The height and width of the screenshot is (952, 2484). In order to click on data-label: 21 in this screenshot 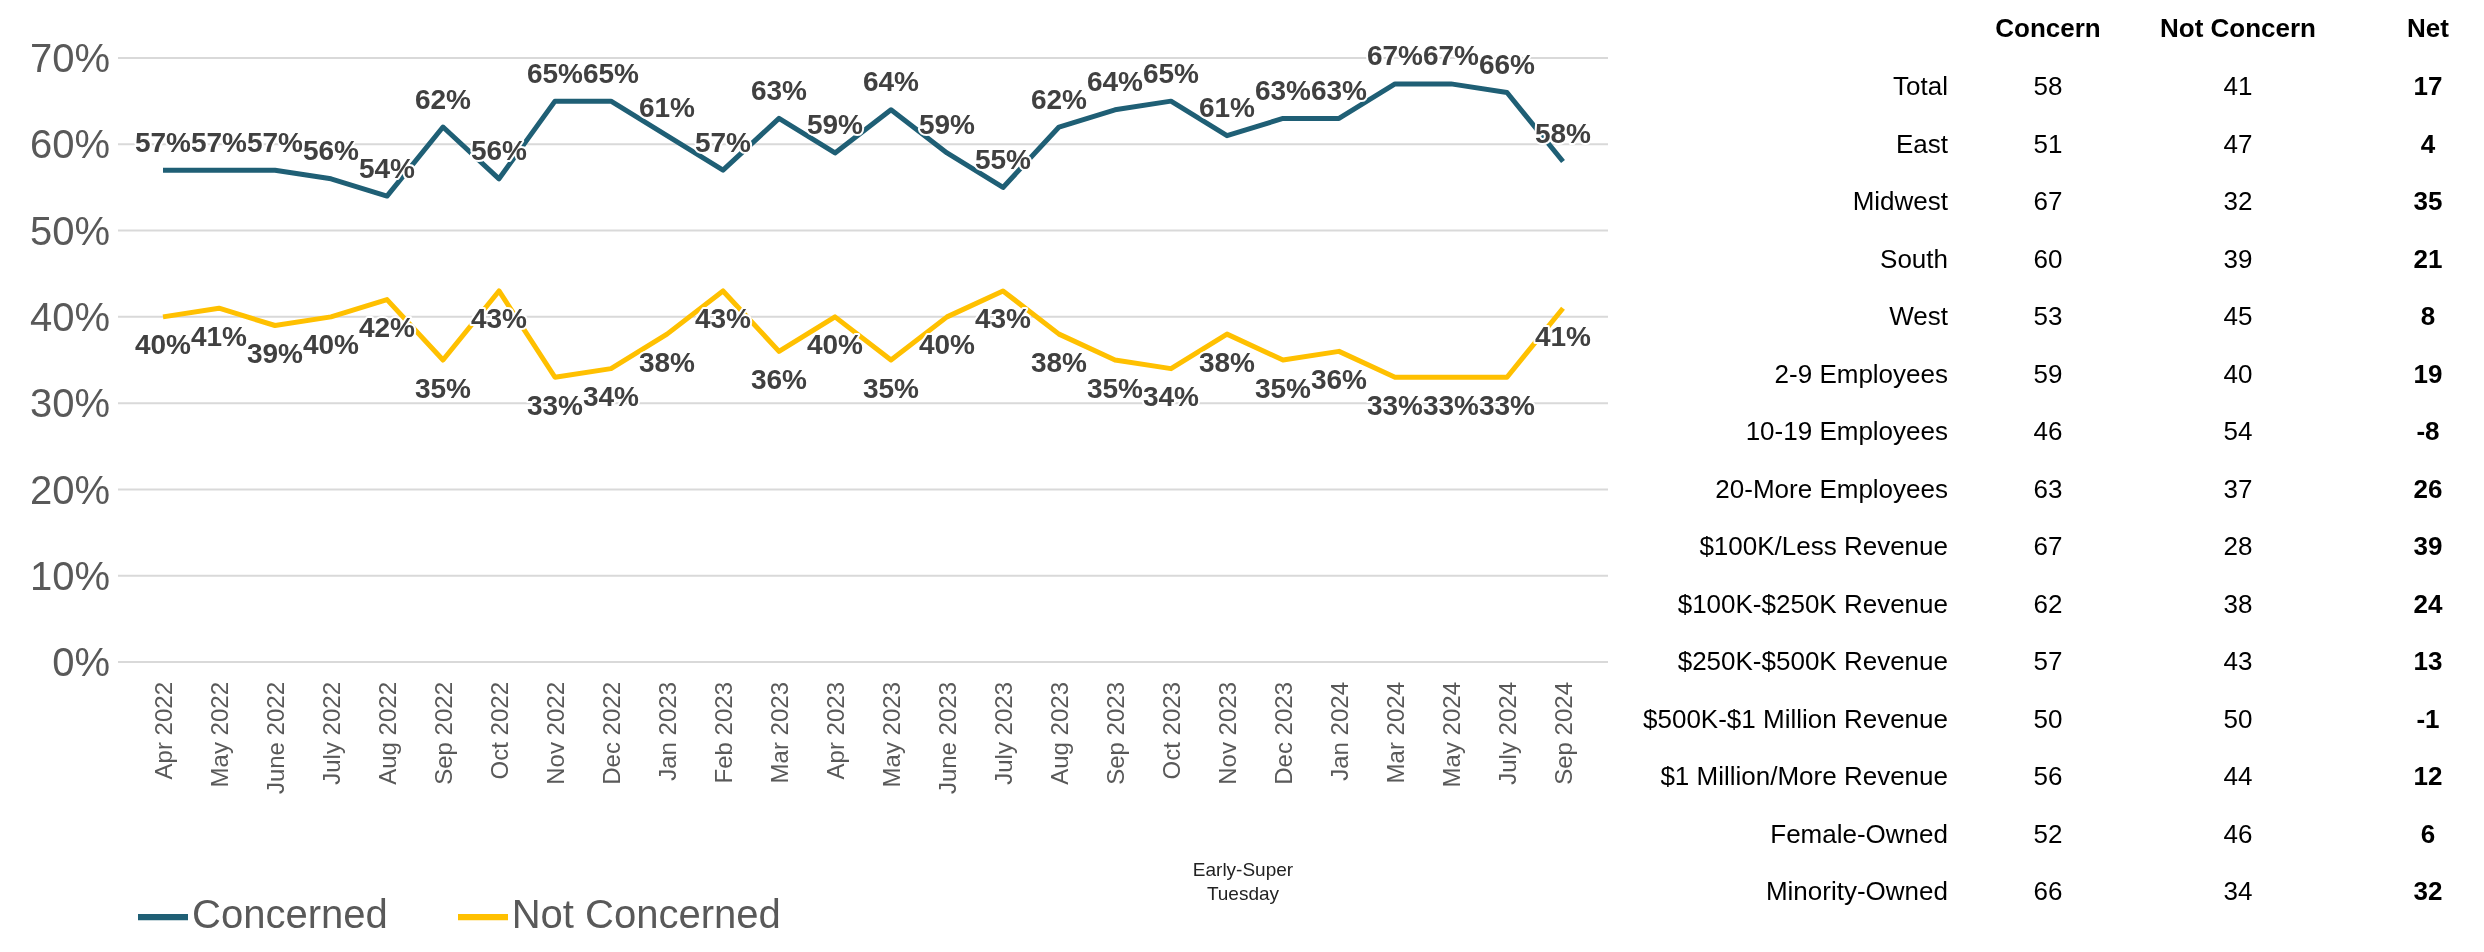, I will do `click(2428, 258)`.